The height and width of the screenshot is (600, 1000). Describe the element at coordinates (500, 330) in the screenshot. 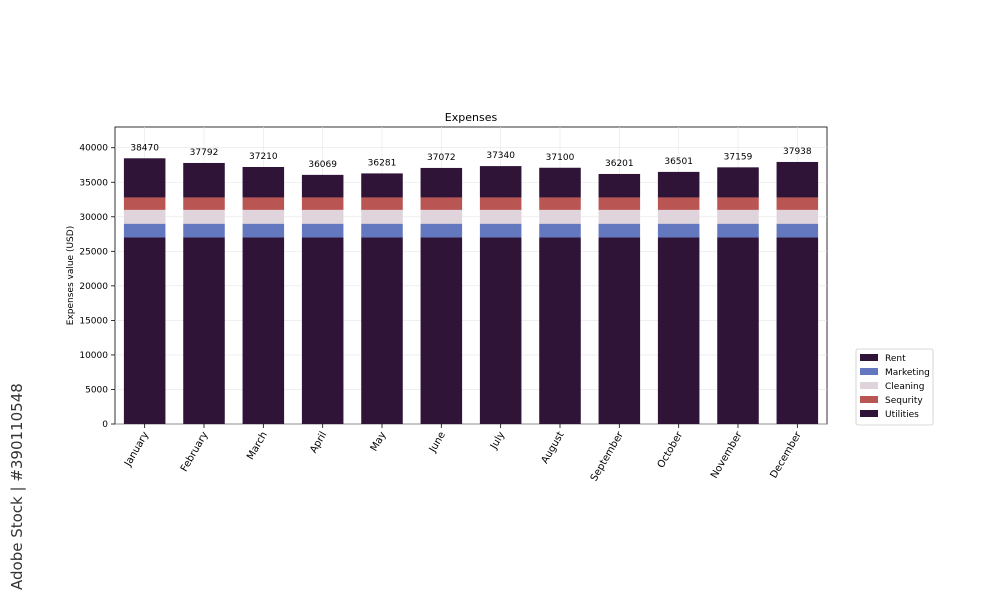

I see `bar-rent-july` at that location.